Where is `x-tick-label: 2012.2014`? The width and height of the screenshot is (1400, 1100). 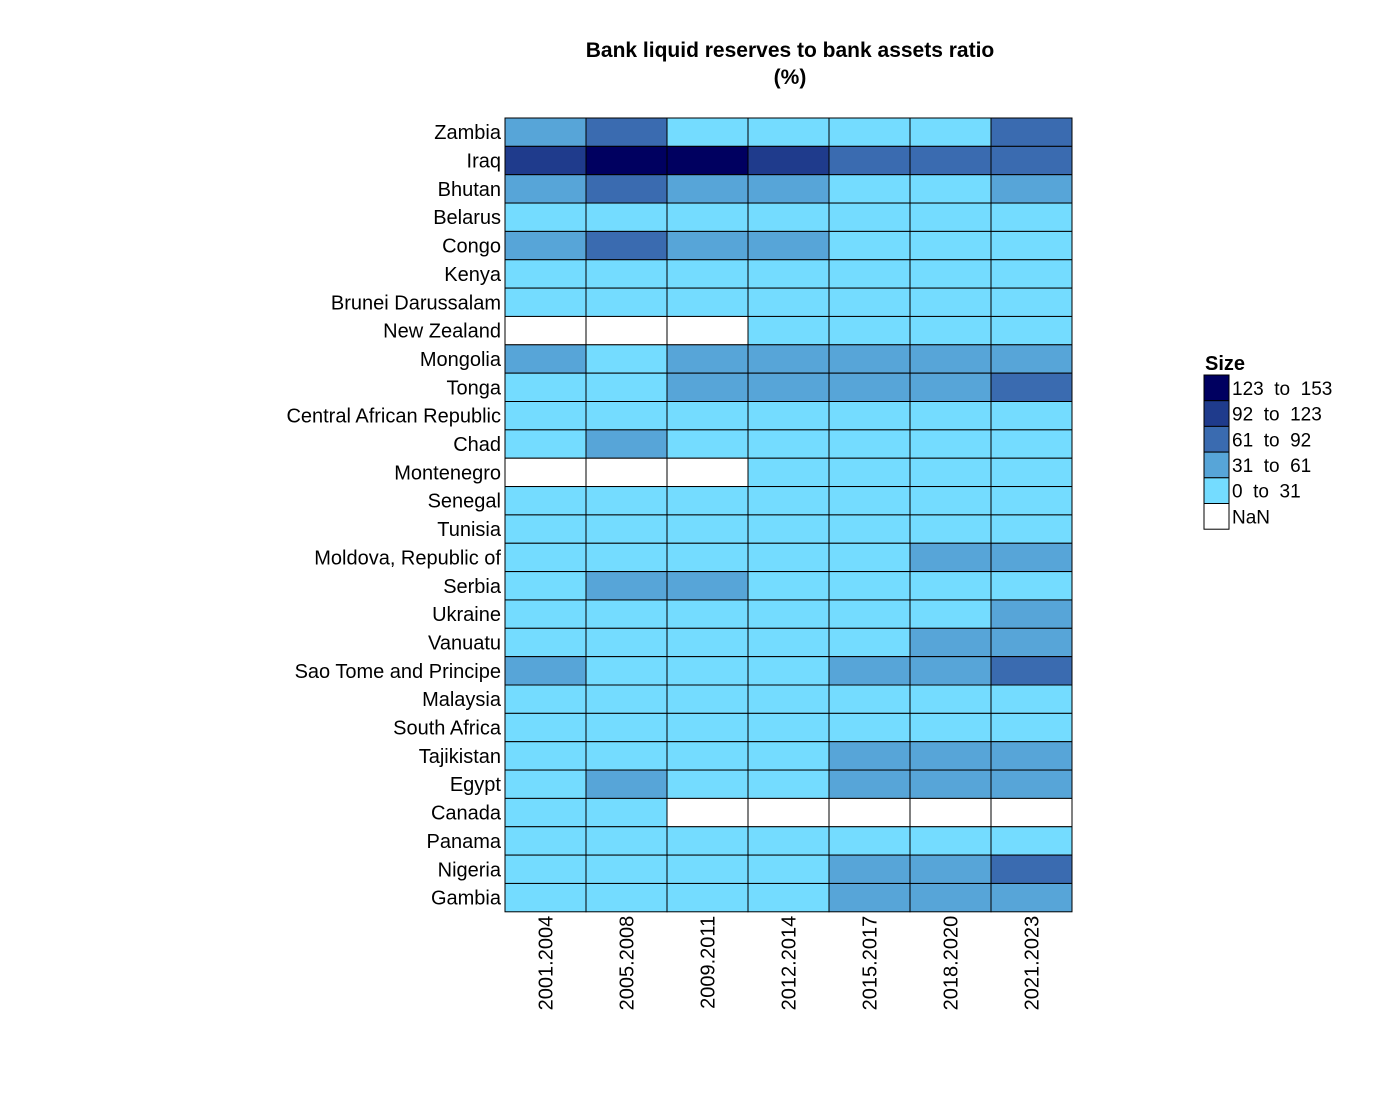 x-tick-label: 2012.2014 is located at coordinates (790, 963).